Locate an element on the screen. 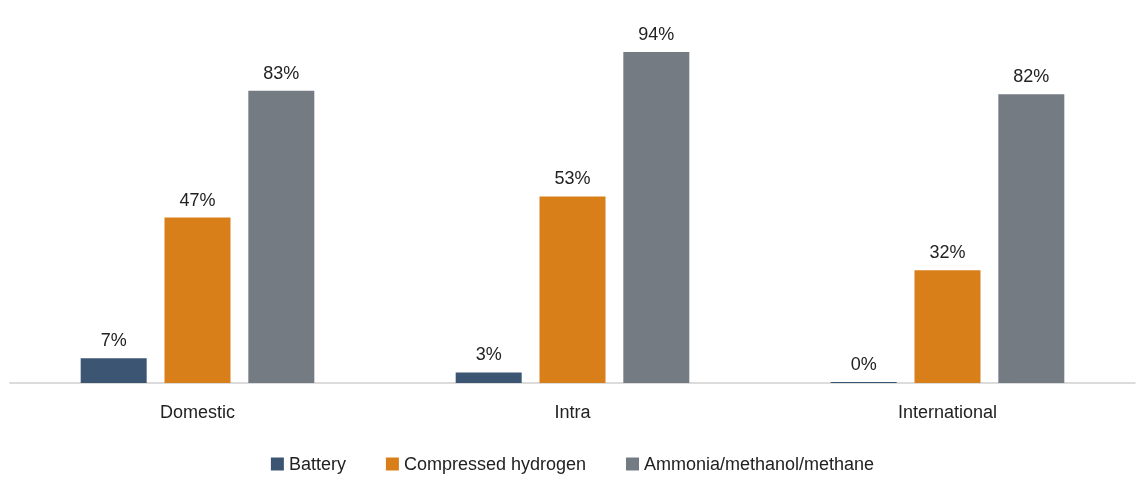 This screenshot has height=478, width=1145. data-label: 94% is located at coordinates (656, 34).